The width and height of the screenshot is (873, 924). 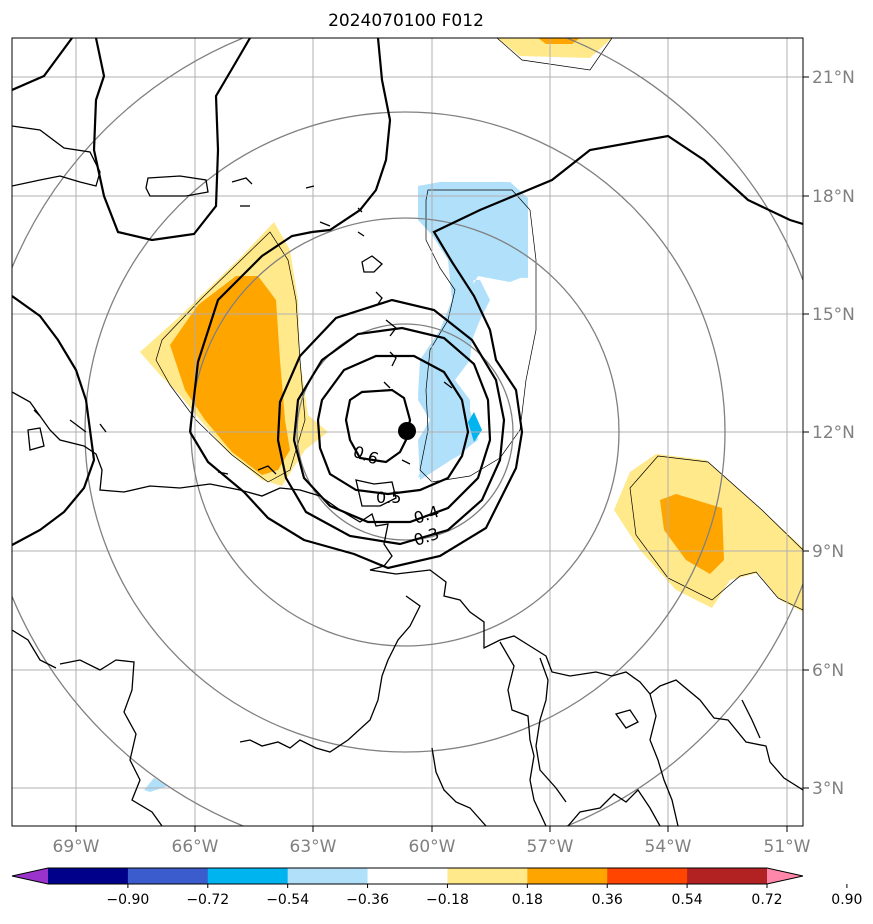 I want to click on colorbar-tick-label: −0.36, so click(x=367, y=900).